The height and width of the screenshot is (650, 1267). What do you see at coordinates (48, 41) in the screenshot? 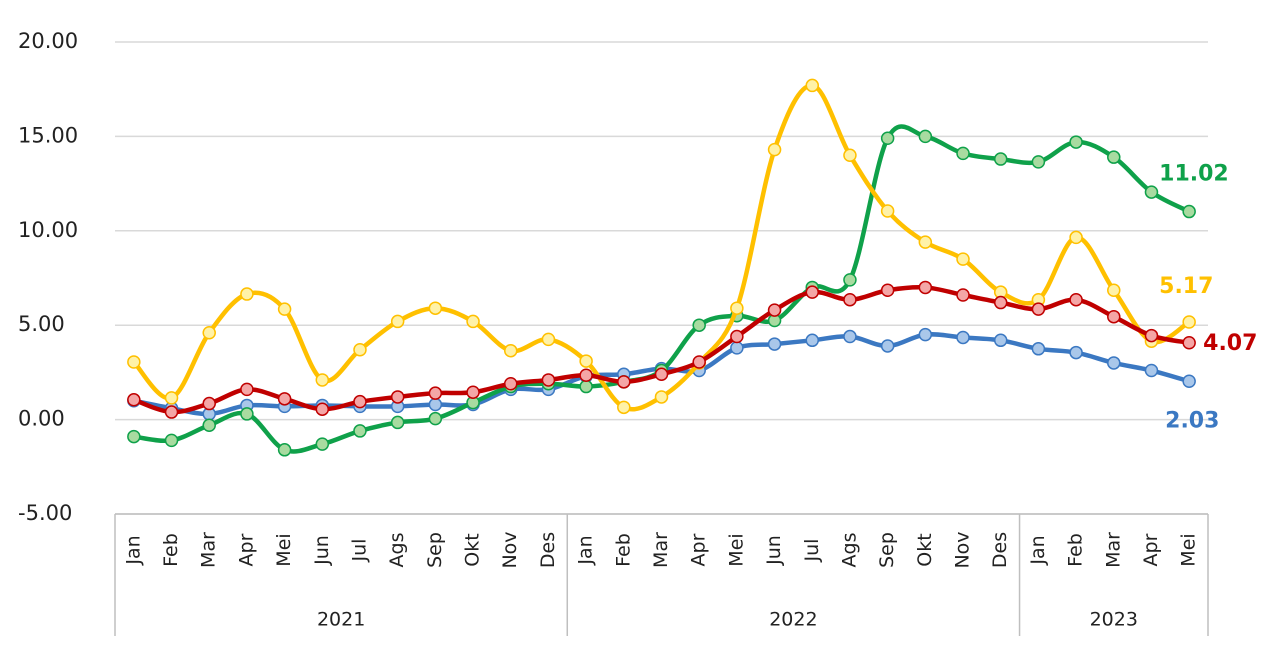
I see `y-tick-label: 20.00` at bounding box center [48, 41].